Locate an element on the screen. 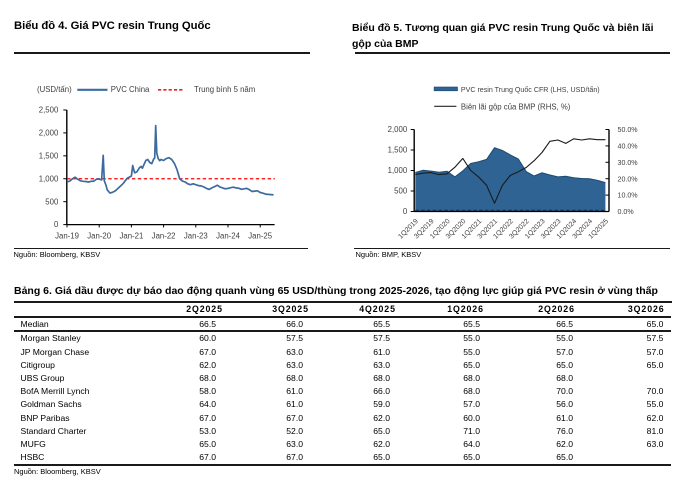 Image resolution: width=690 pixels, height=491 pixels. svg-text: Jan-19 is located at coordinates (67, 235).